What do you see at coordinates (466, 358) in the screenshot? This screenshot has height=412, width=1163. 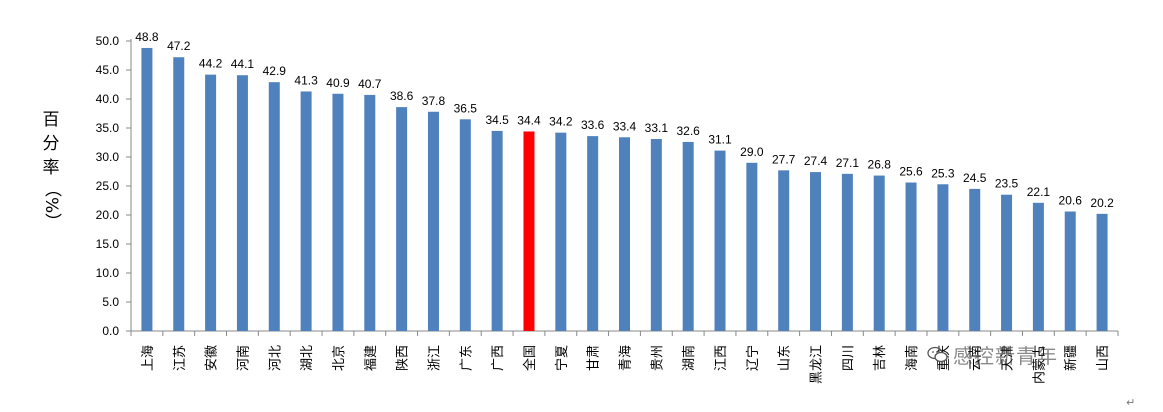 I see `x-tick-label: 广东` at bounding box center [466, 358].